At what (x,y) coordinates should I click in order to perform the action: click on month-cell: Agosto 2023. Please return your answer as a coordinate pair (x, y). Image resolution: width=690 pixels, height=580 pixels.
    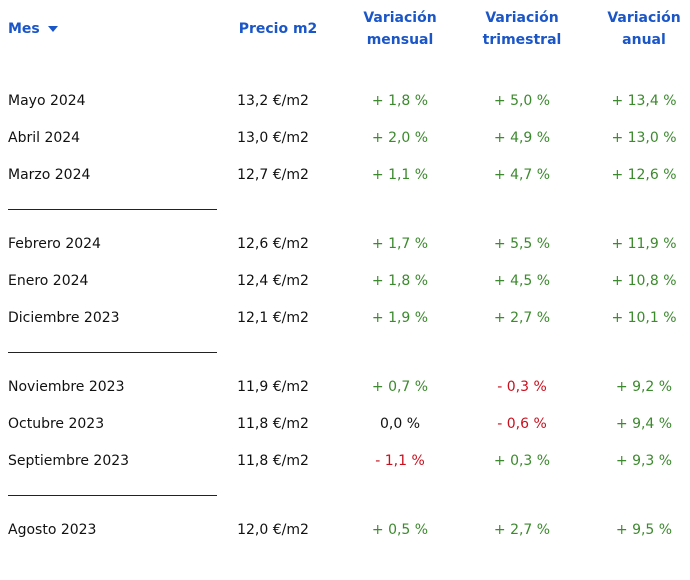
    Looking at the image, I should click on (52, 530).